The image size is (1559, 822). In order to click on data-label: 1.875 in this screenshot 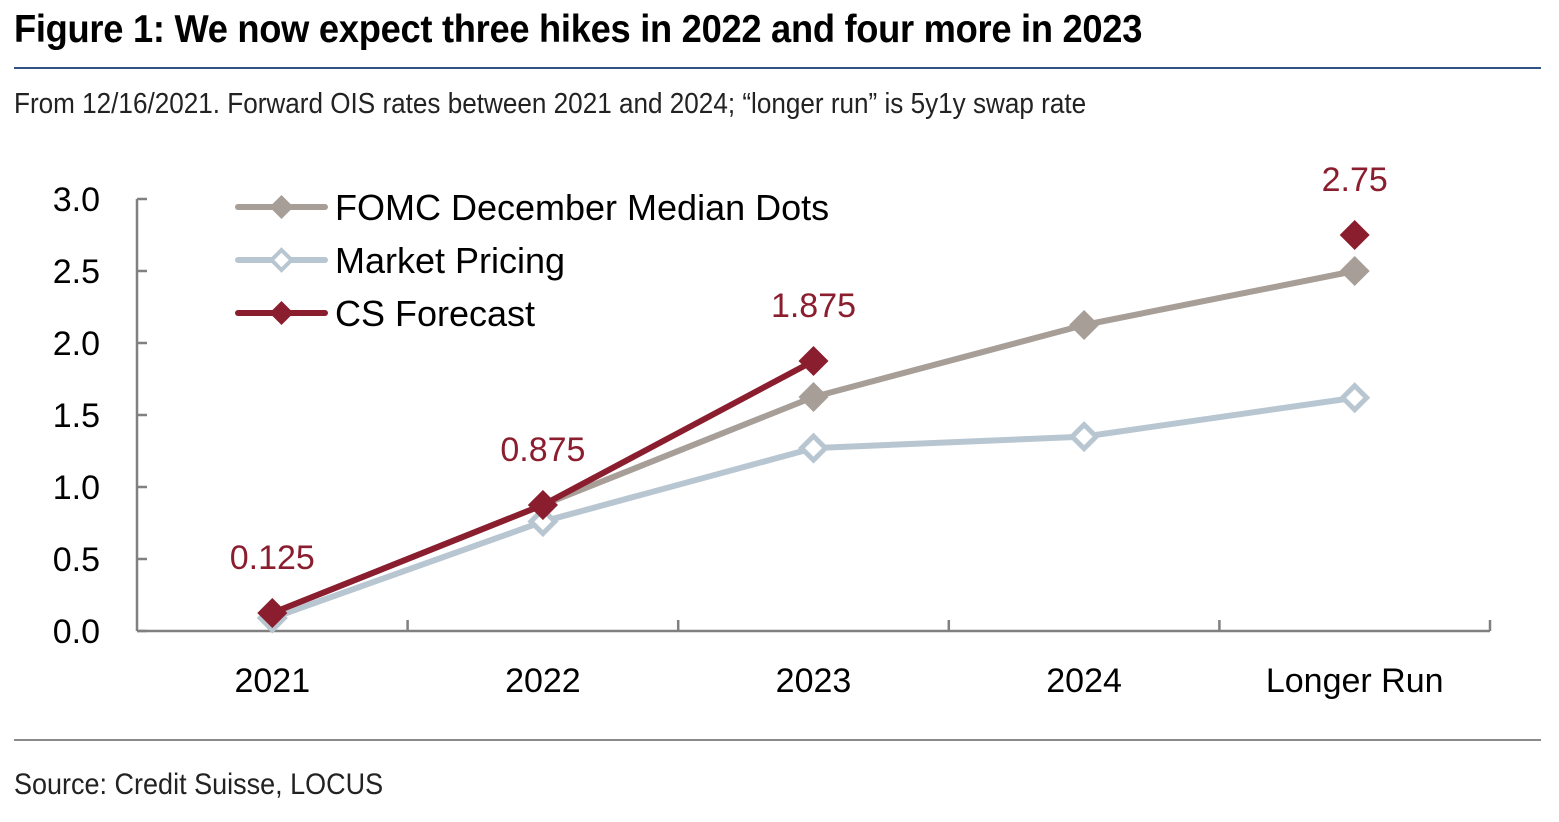, I will do `click(813, 306)`.